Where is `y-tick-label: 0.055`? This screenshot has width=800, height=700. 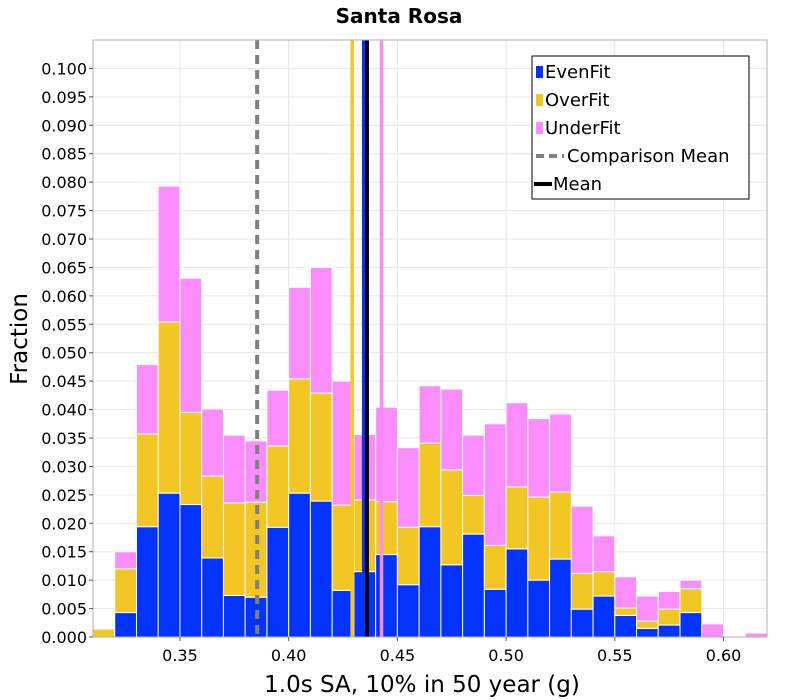 y-tick-label: 0.055 is located at coordinates (64, 324).